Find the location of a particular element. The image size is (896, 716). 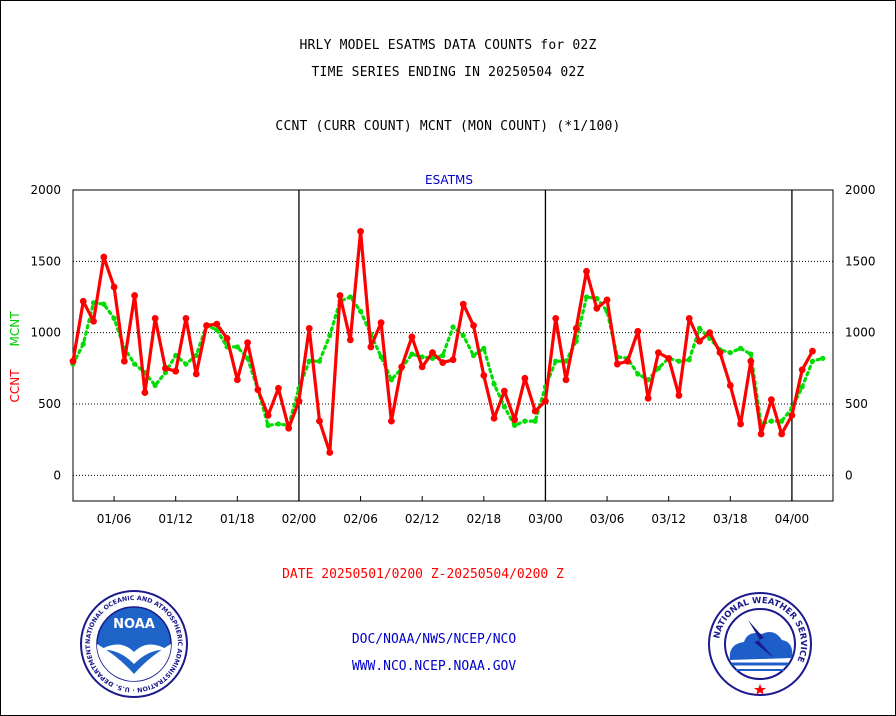

x-tick-label: 01/06 is located at coordinates (114, 519).